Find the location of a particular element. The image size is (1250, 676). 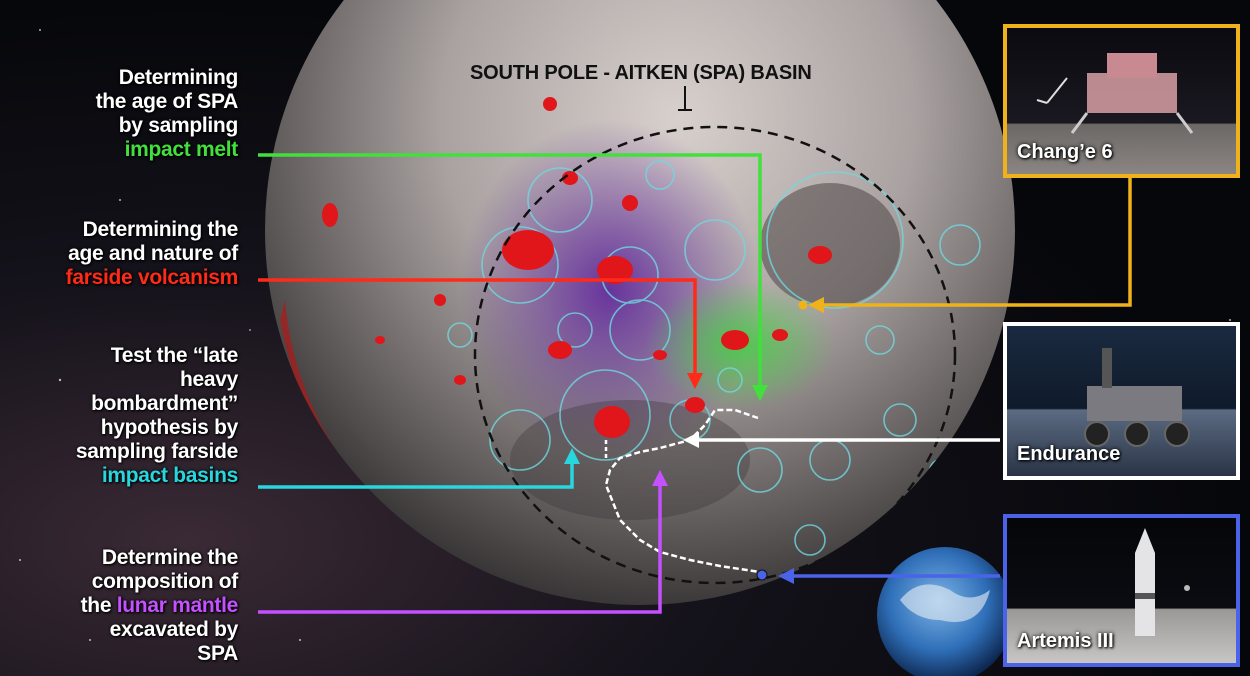

mission-name: Endurance is located at coordinates (1069, 454).